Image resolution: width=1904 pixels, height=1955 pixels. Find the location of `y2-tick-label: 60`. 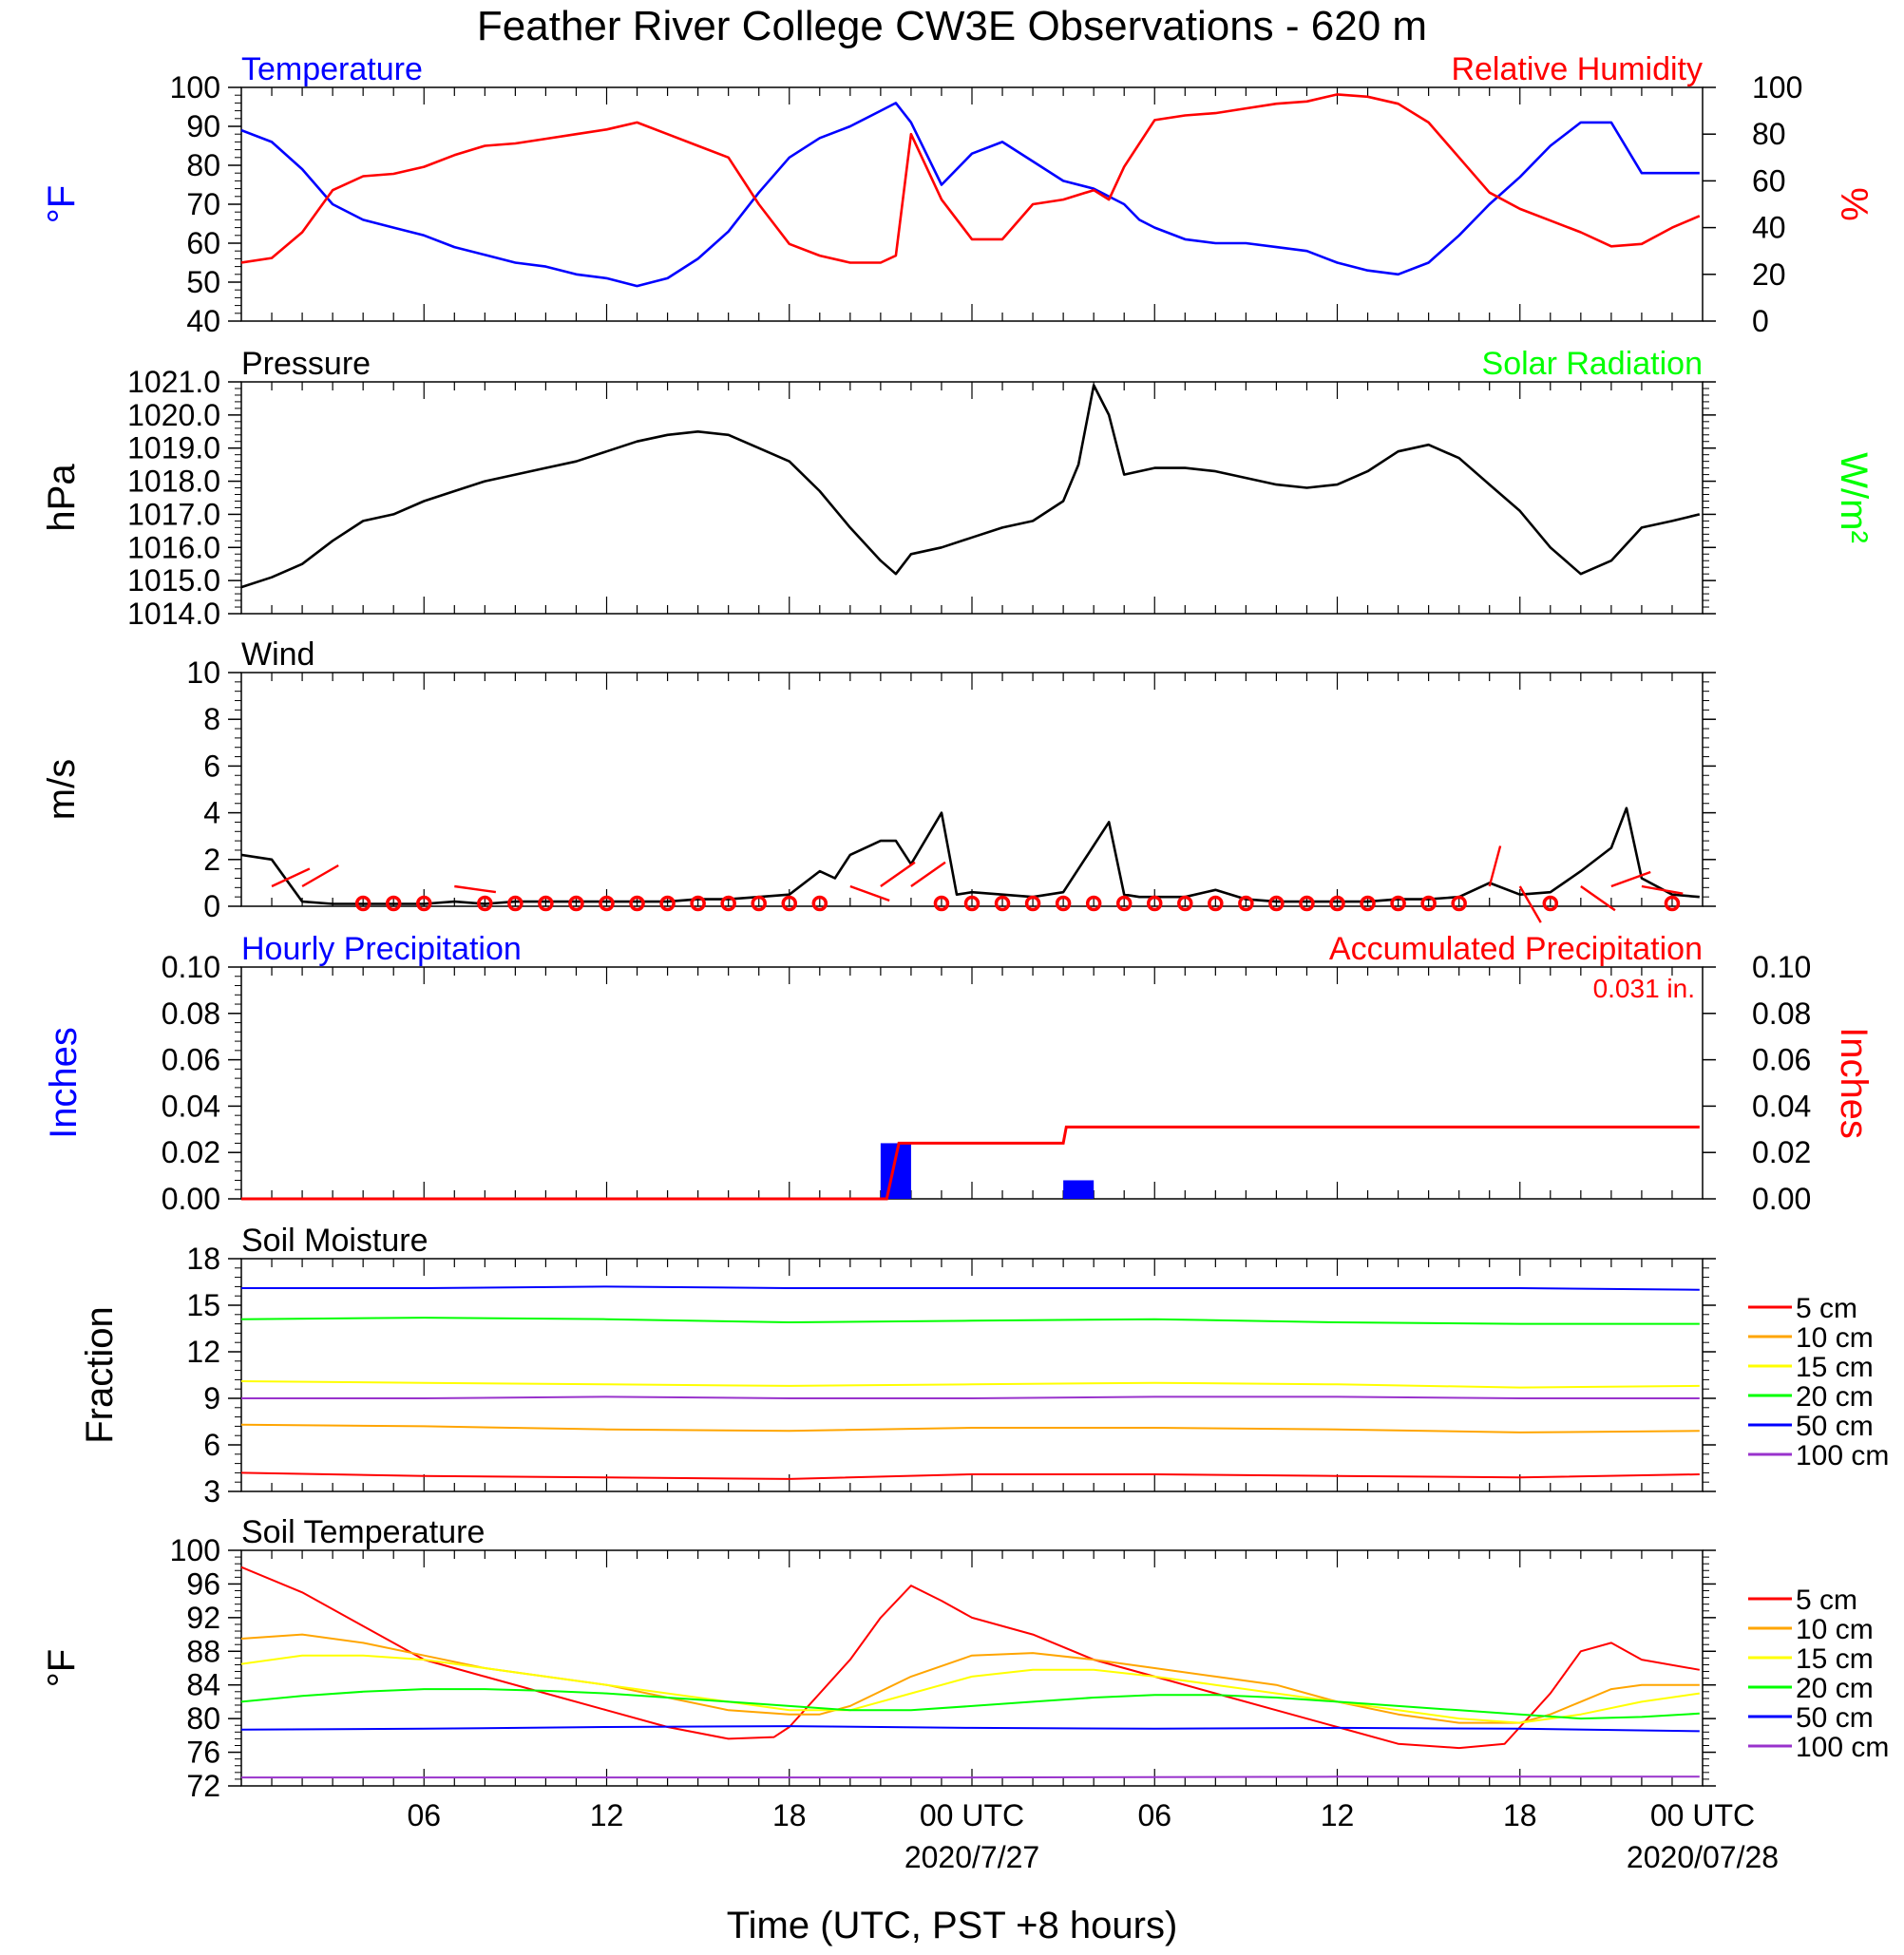

y2-tick-label: 60 is located at coordinates (1769, 180).